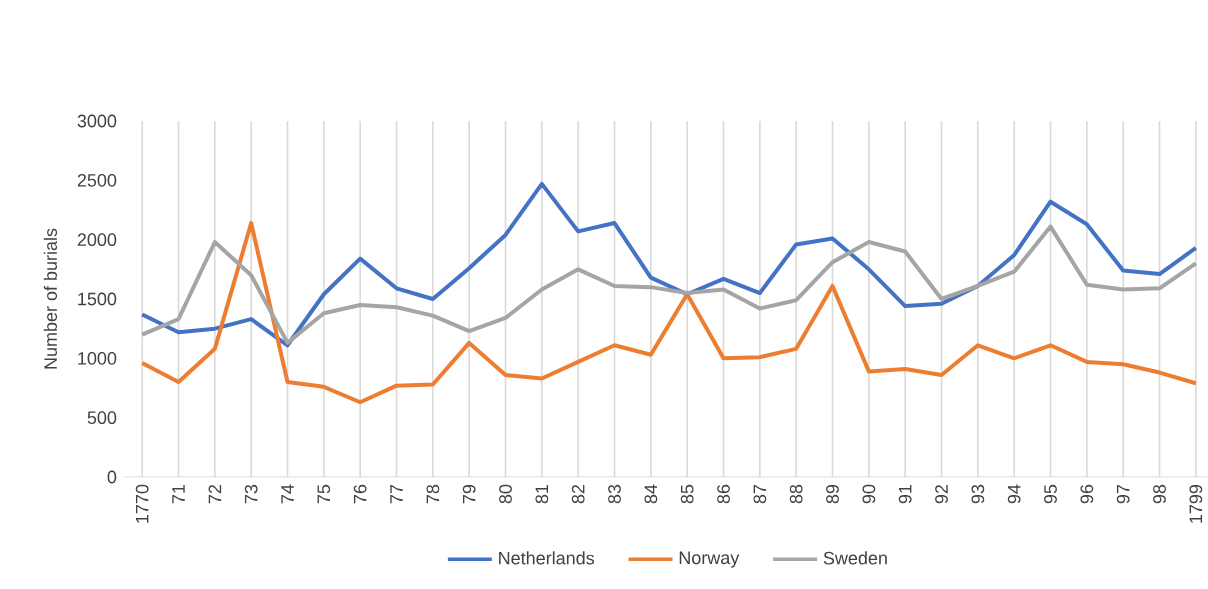 The width and height of the screenshot is (1208, 589). Describe the element at coordinates (905, 494) in the screenshot. I see `x-tick-label: 91` at that location.